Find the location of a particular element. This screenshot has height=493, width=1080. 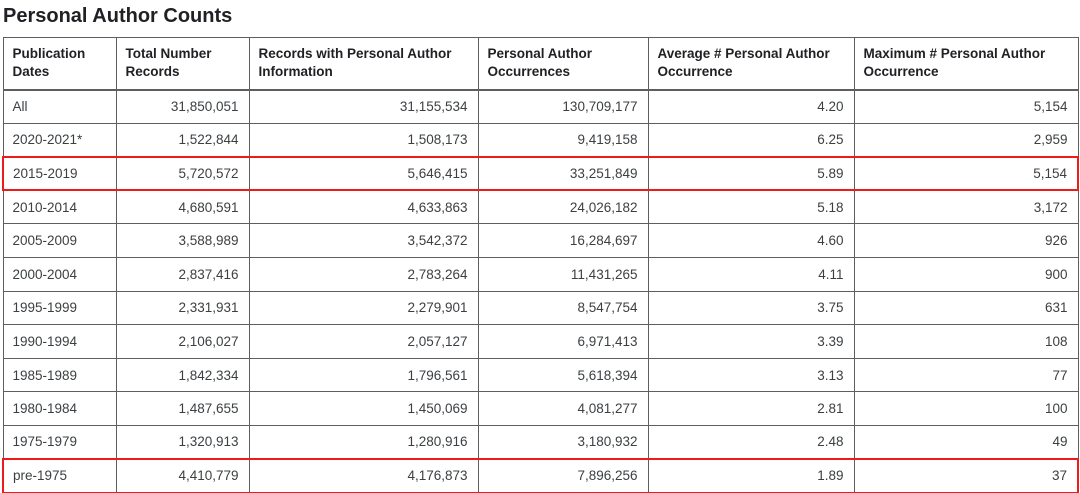

table-cell: 3.75 is located at coordinates (751, 308).